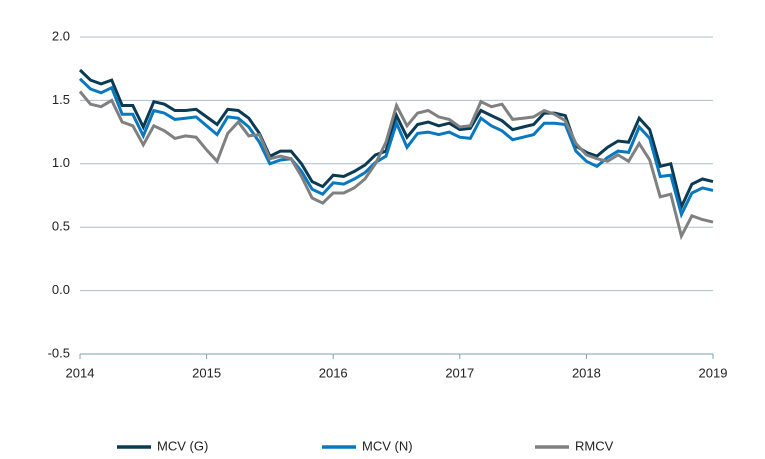  What do you see at coordinates (61, 226) in the screenshot?
I see `y-tick-label: 0.5` at bounding box center [61, 226].